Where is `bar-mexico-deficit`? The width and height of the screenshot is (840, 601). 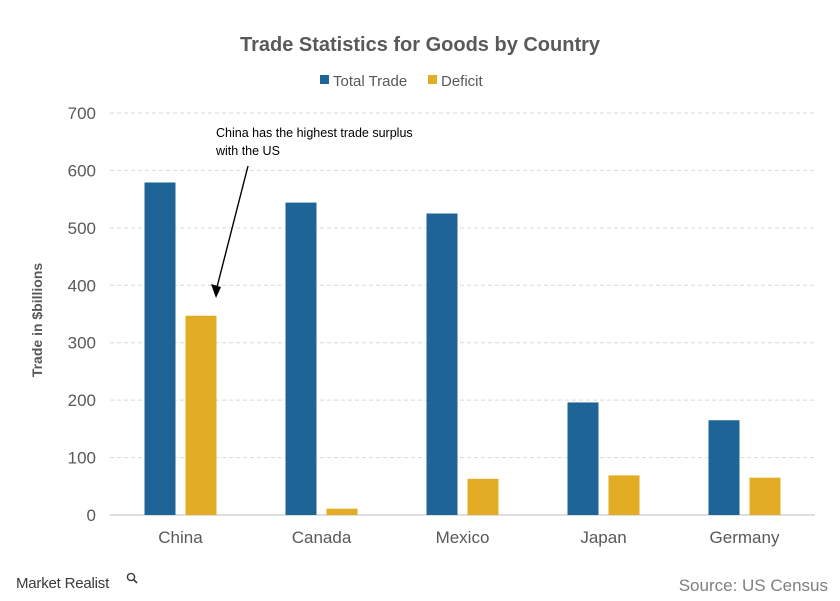 bar-mexico-deficit is located at coordinates (483, 496).